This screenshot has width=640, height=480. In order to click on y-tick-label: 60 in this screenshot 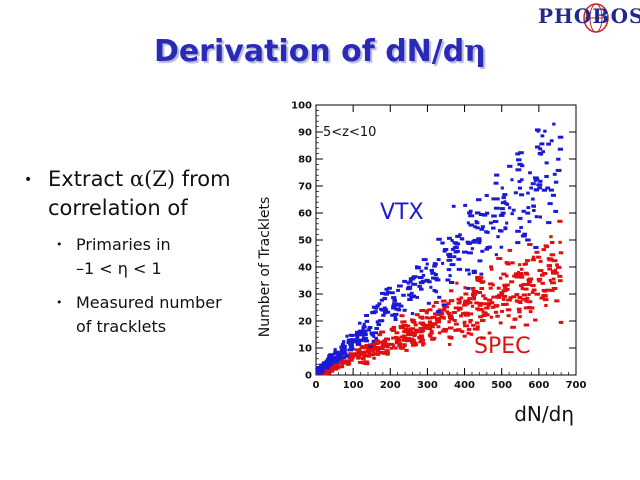, I will do `click(305, 214)`.